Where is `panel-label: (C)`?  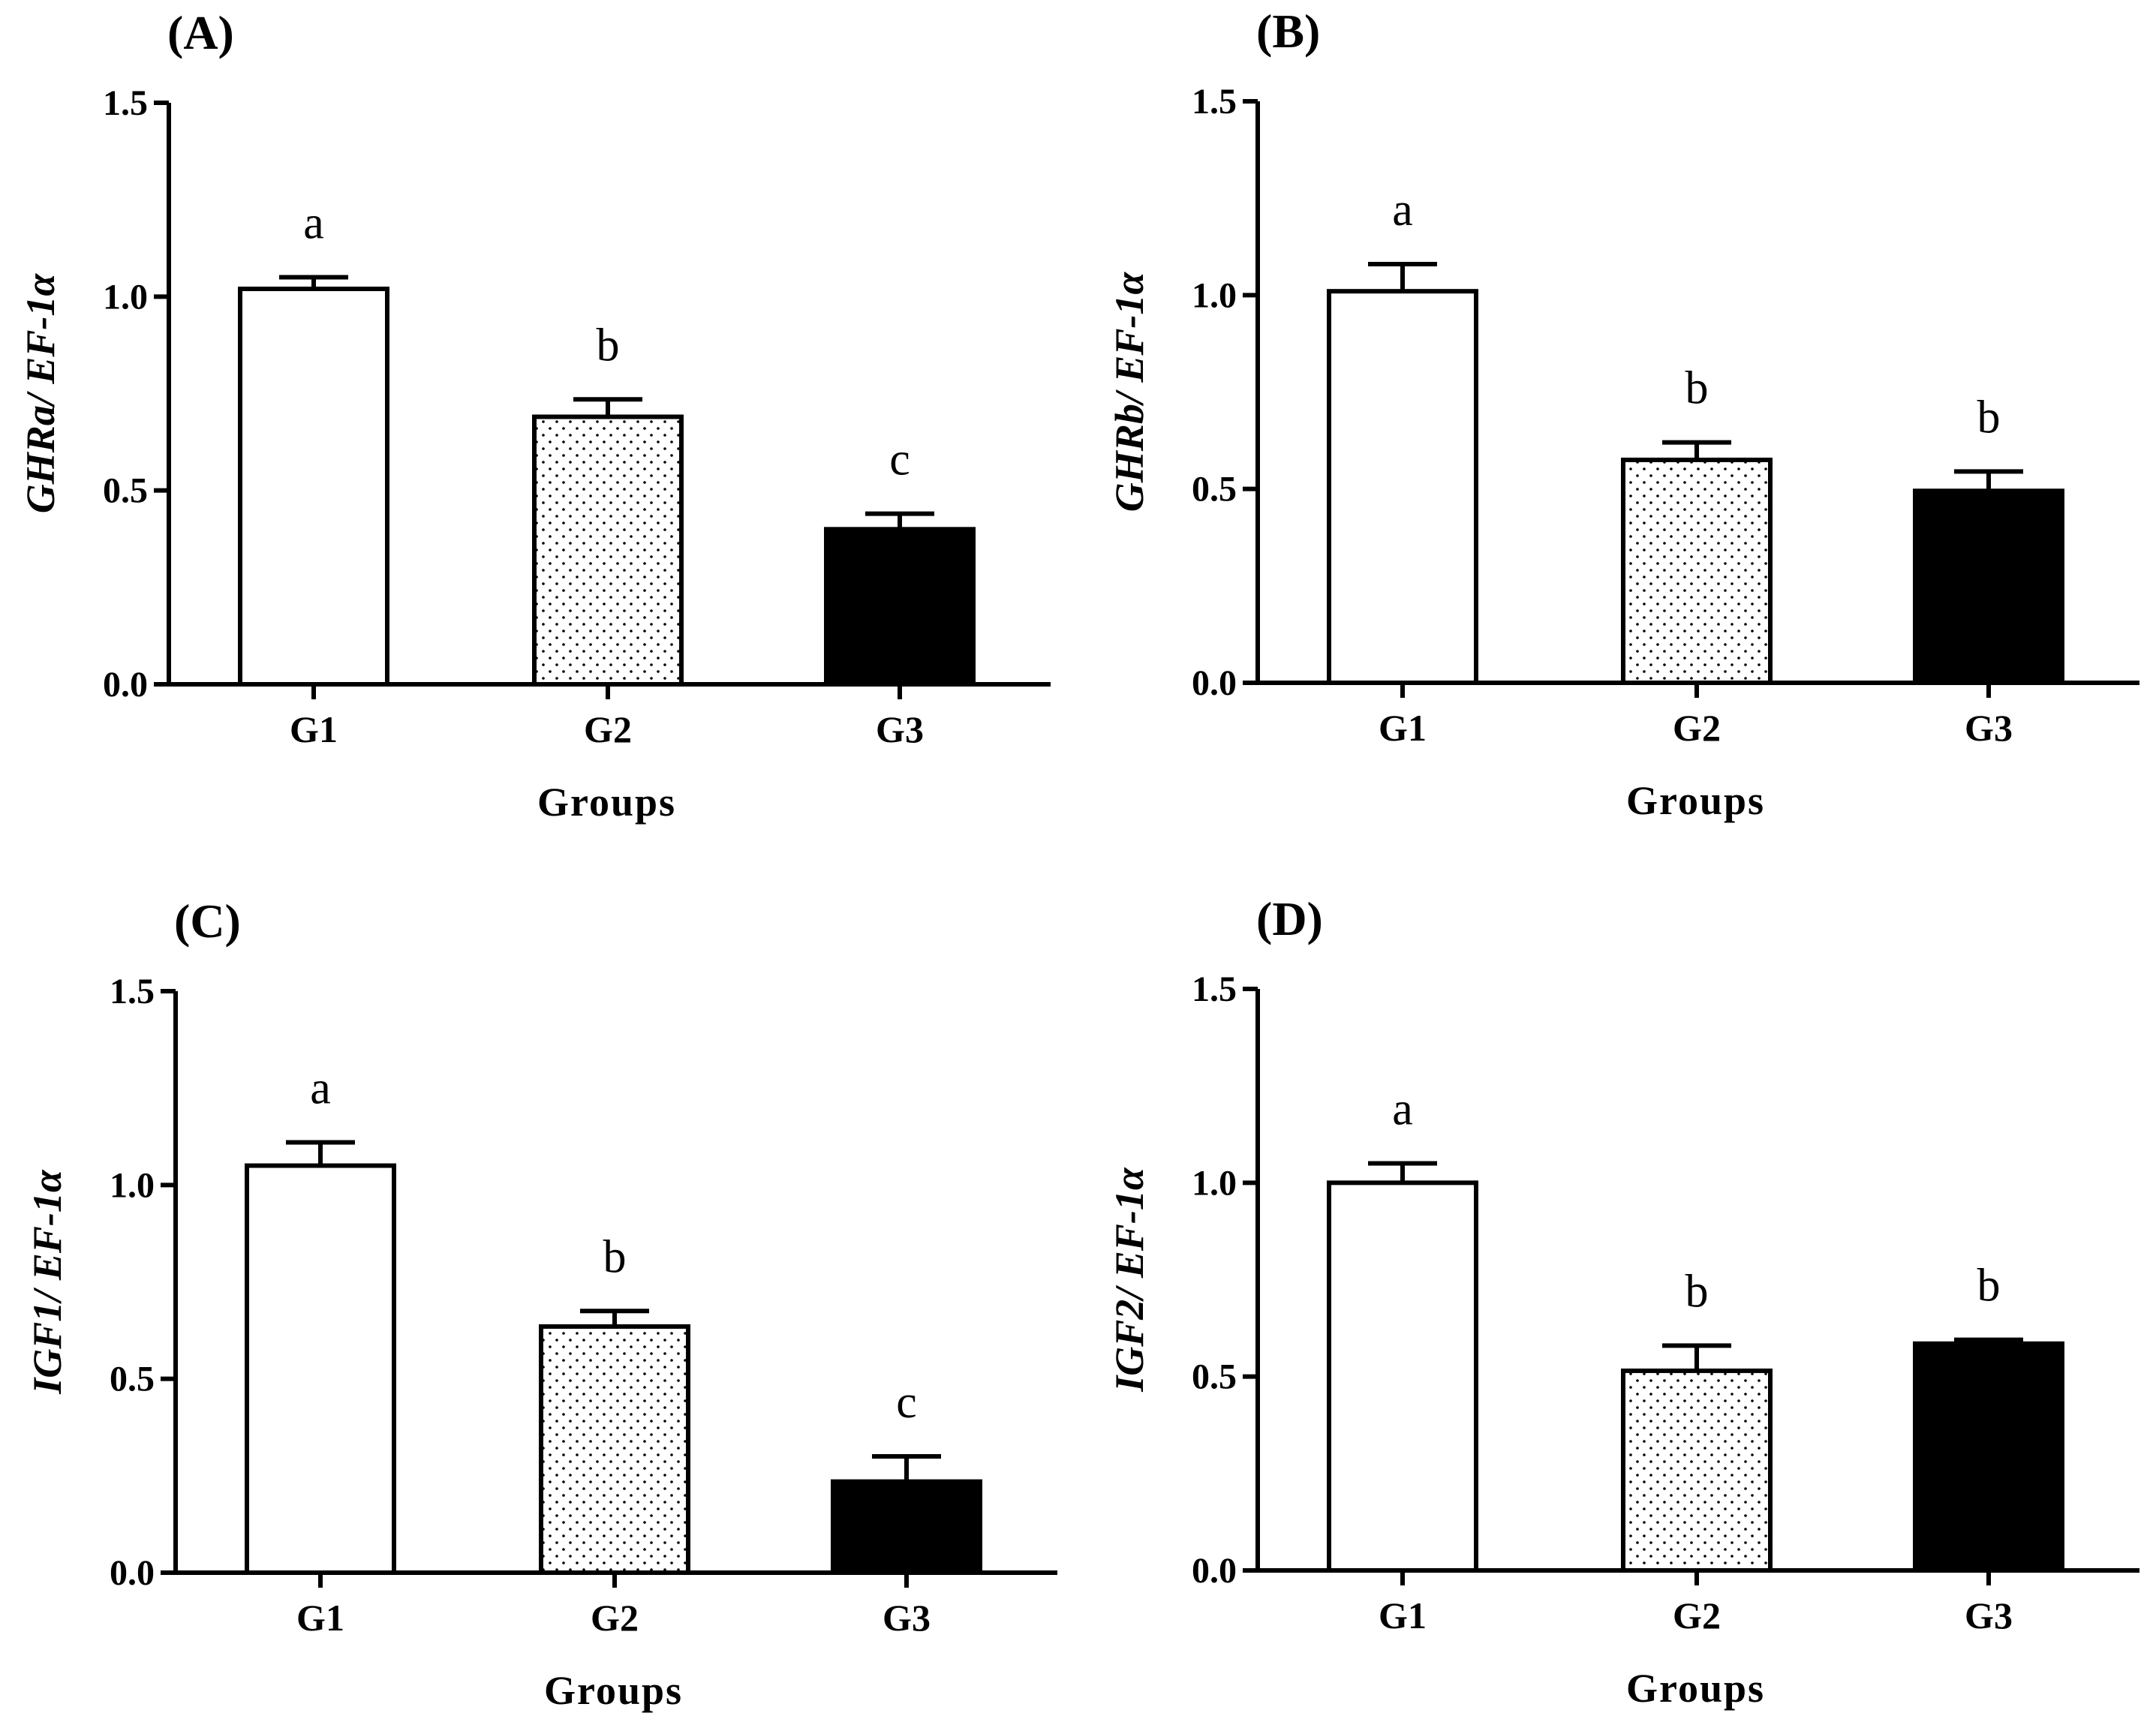 panel-label: (C) is located at coordinates (207, 921).